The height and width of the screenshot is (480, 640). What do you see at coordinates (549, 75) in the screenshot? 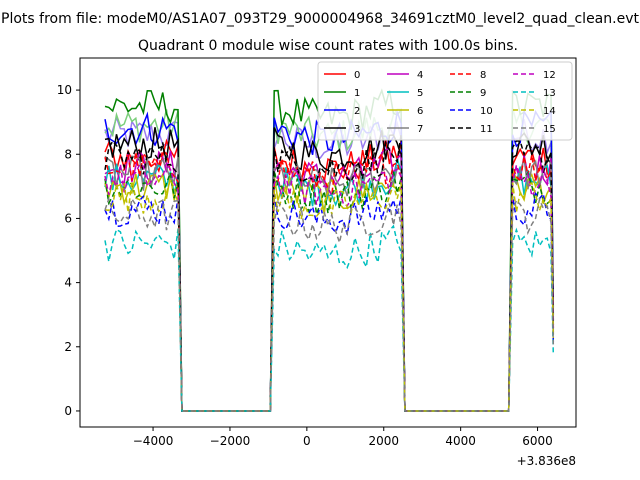
I see `legend-label-12: 12` at bounding box center [549, 75].